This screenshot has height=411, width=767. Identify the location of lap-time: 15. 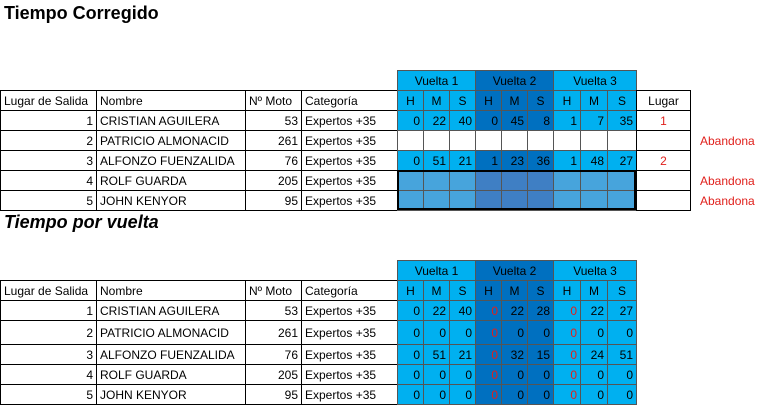
(540, 354).